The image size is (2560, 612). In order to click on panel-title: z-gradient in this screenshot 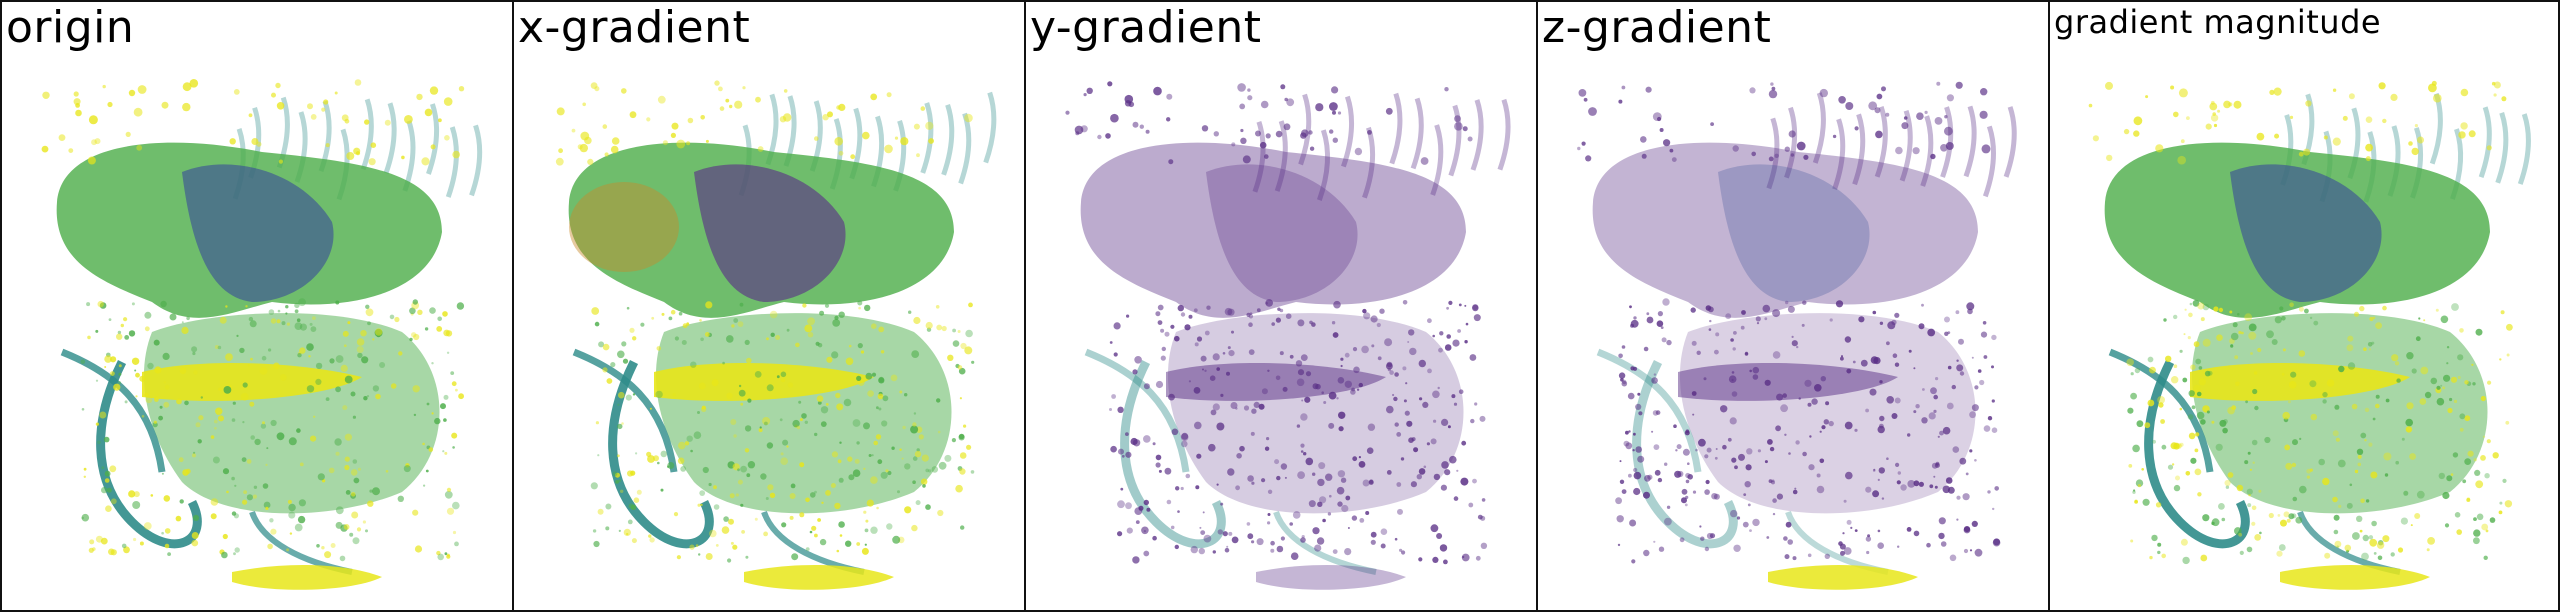, I will do `click(1657, 27)`.